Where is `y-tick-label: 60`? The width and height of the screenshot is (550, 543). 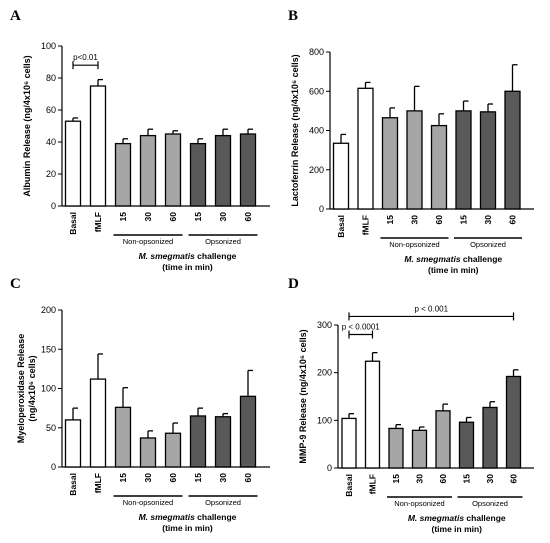 y-tick-label: 60 is located at coordinates (51, 110).